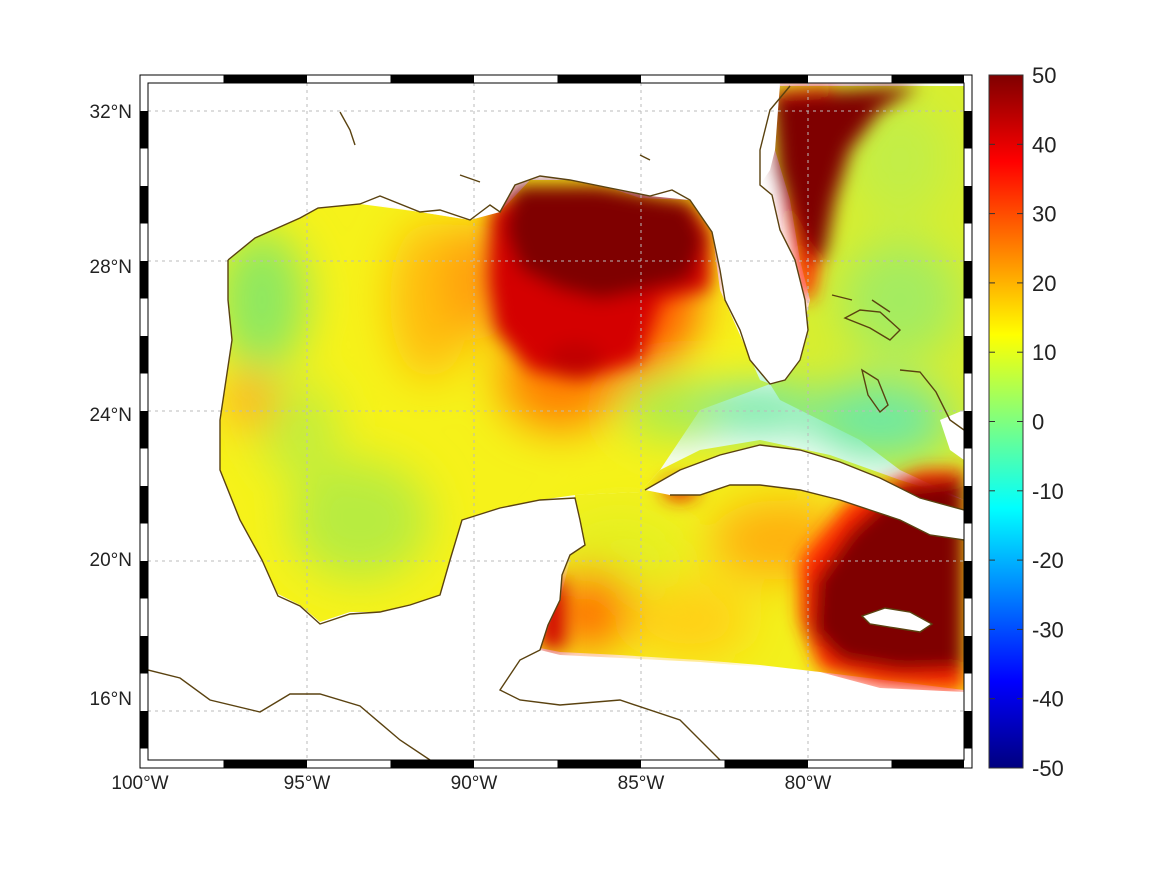 The height and width of the screenshot is (875, 1167). Describe the element at coordinates (464, 171) in the screenshot. I see `land-us-south` at that location.